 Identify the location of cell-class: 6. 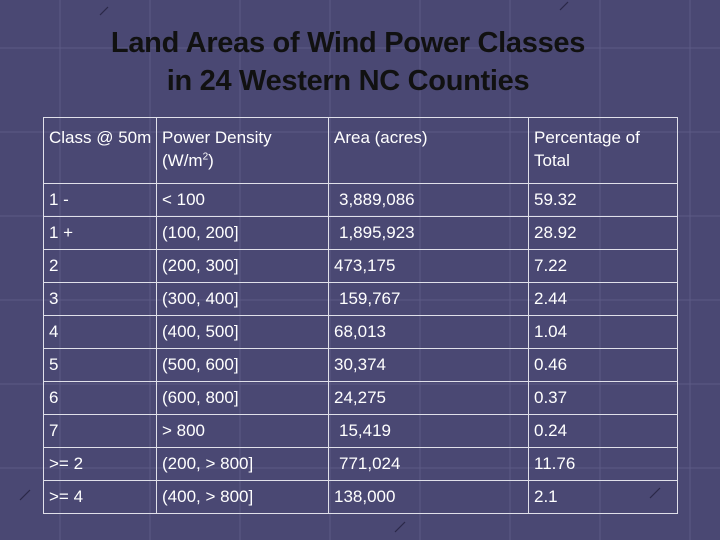
(100, 398).